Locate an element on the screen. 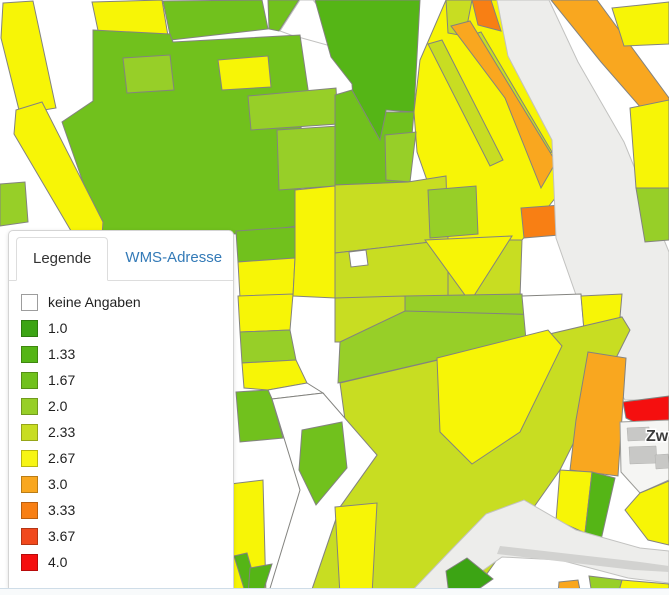  legend-label: 3.0 is located at coordinates (58, 484).